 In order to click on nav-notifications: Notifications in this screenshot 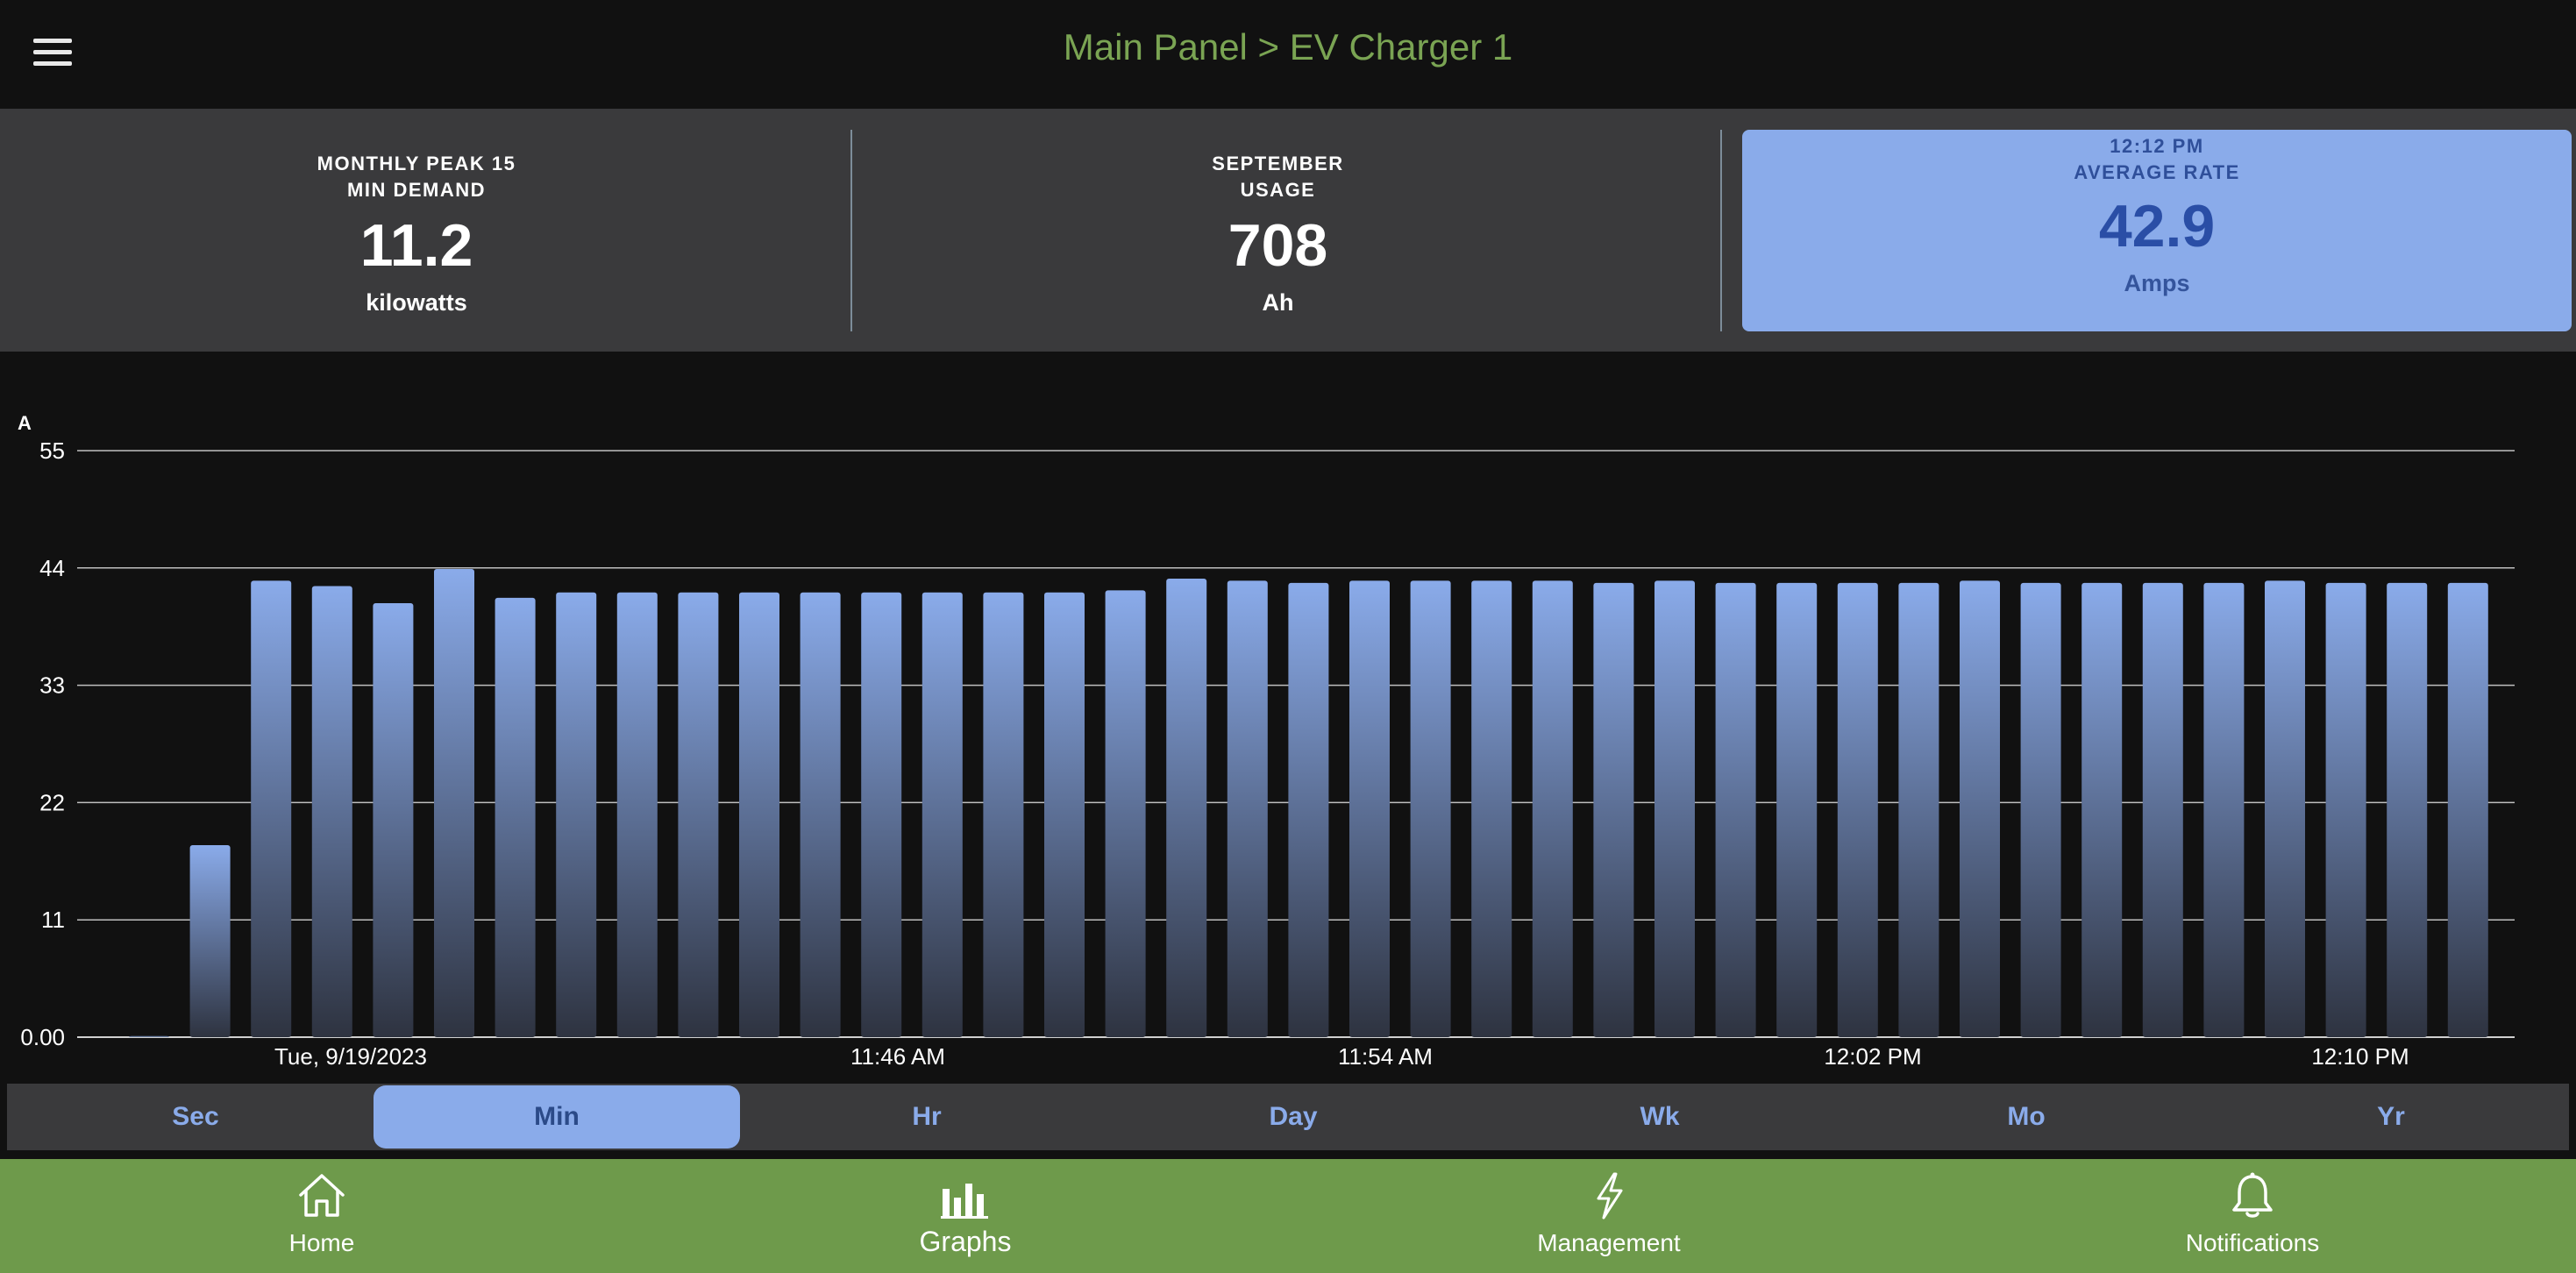, I will do `click(2252, 1216)`.